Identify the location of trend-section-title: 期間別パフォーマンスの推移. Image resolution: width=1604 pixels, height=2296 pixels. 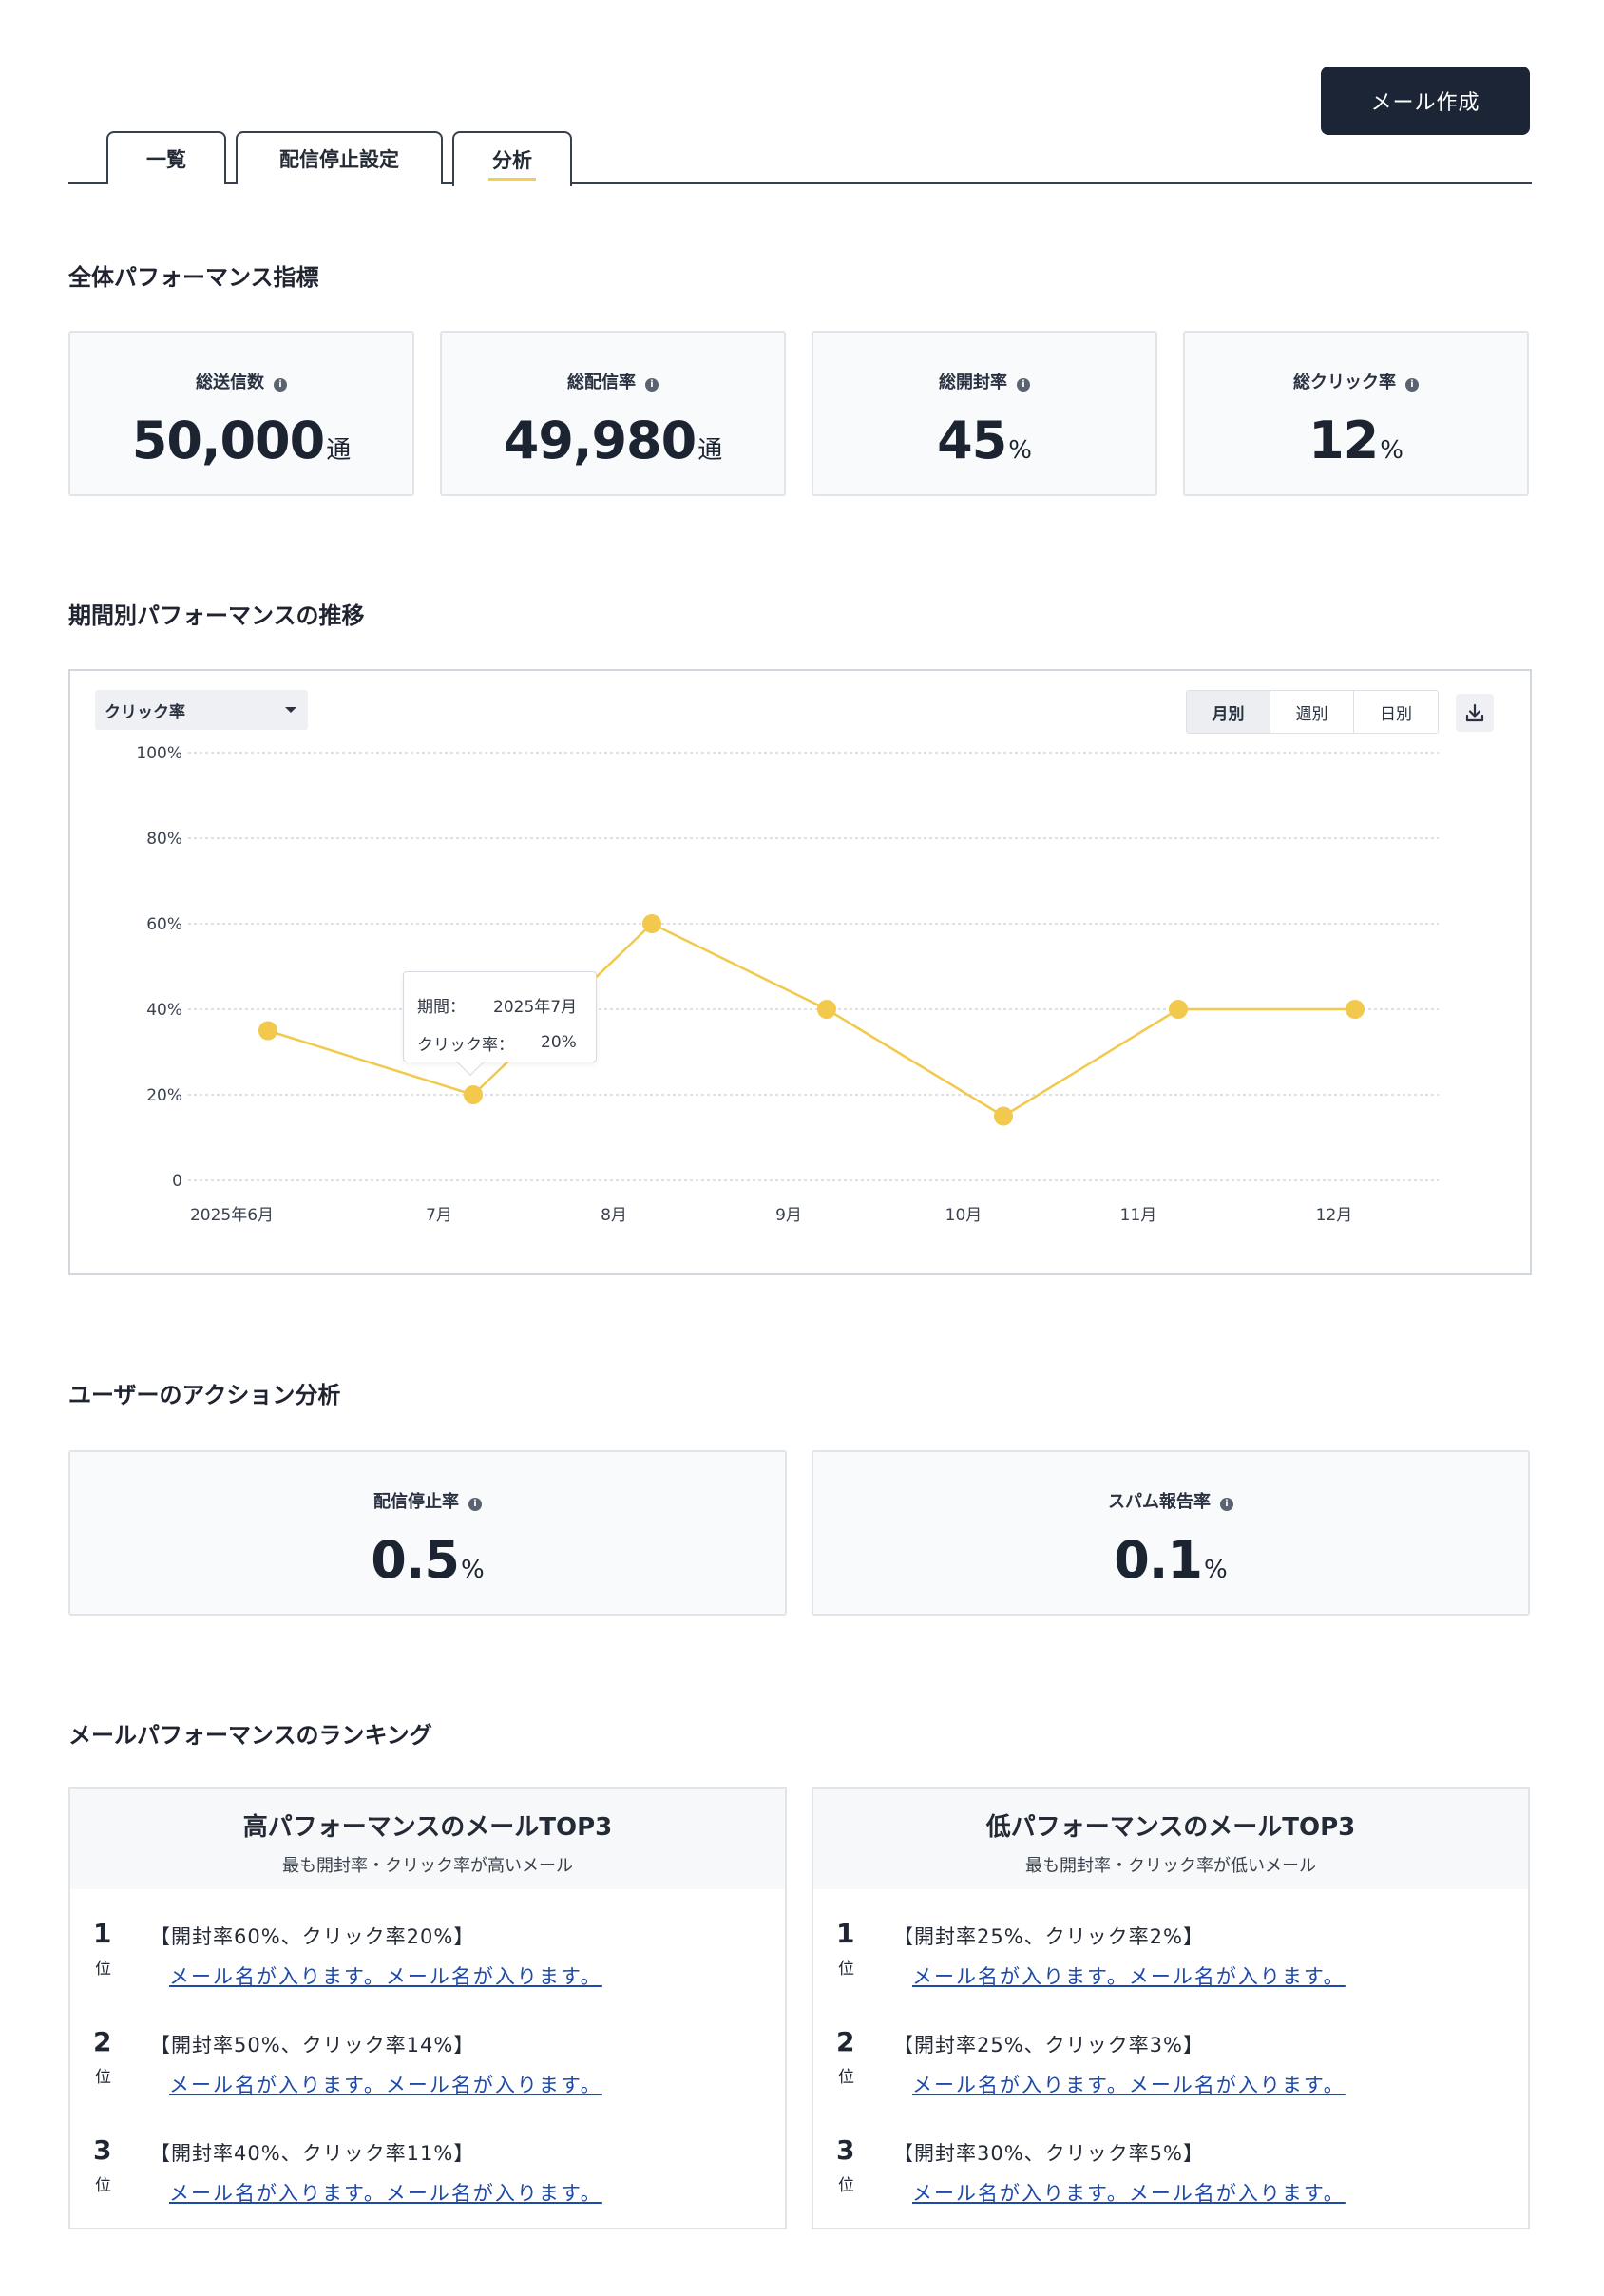
(216, 616).